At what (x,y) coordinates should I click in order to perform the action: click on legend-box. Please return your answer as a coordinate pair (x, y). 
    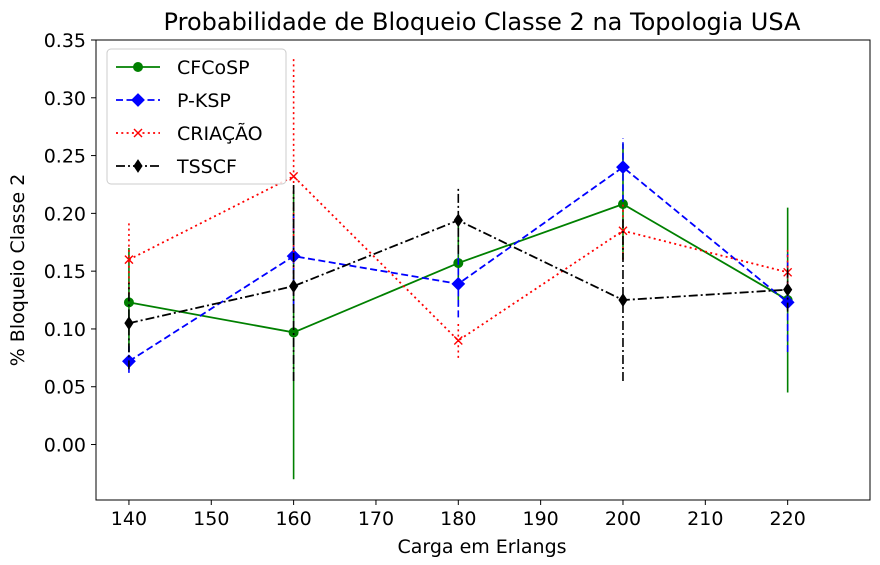
    Looking at the image, I should click on (196, 116).